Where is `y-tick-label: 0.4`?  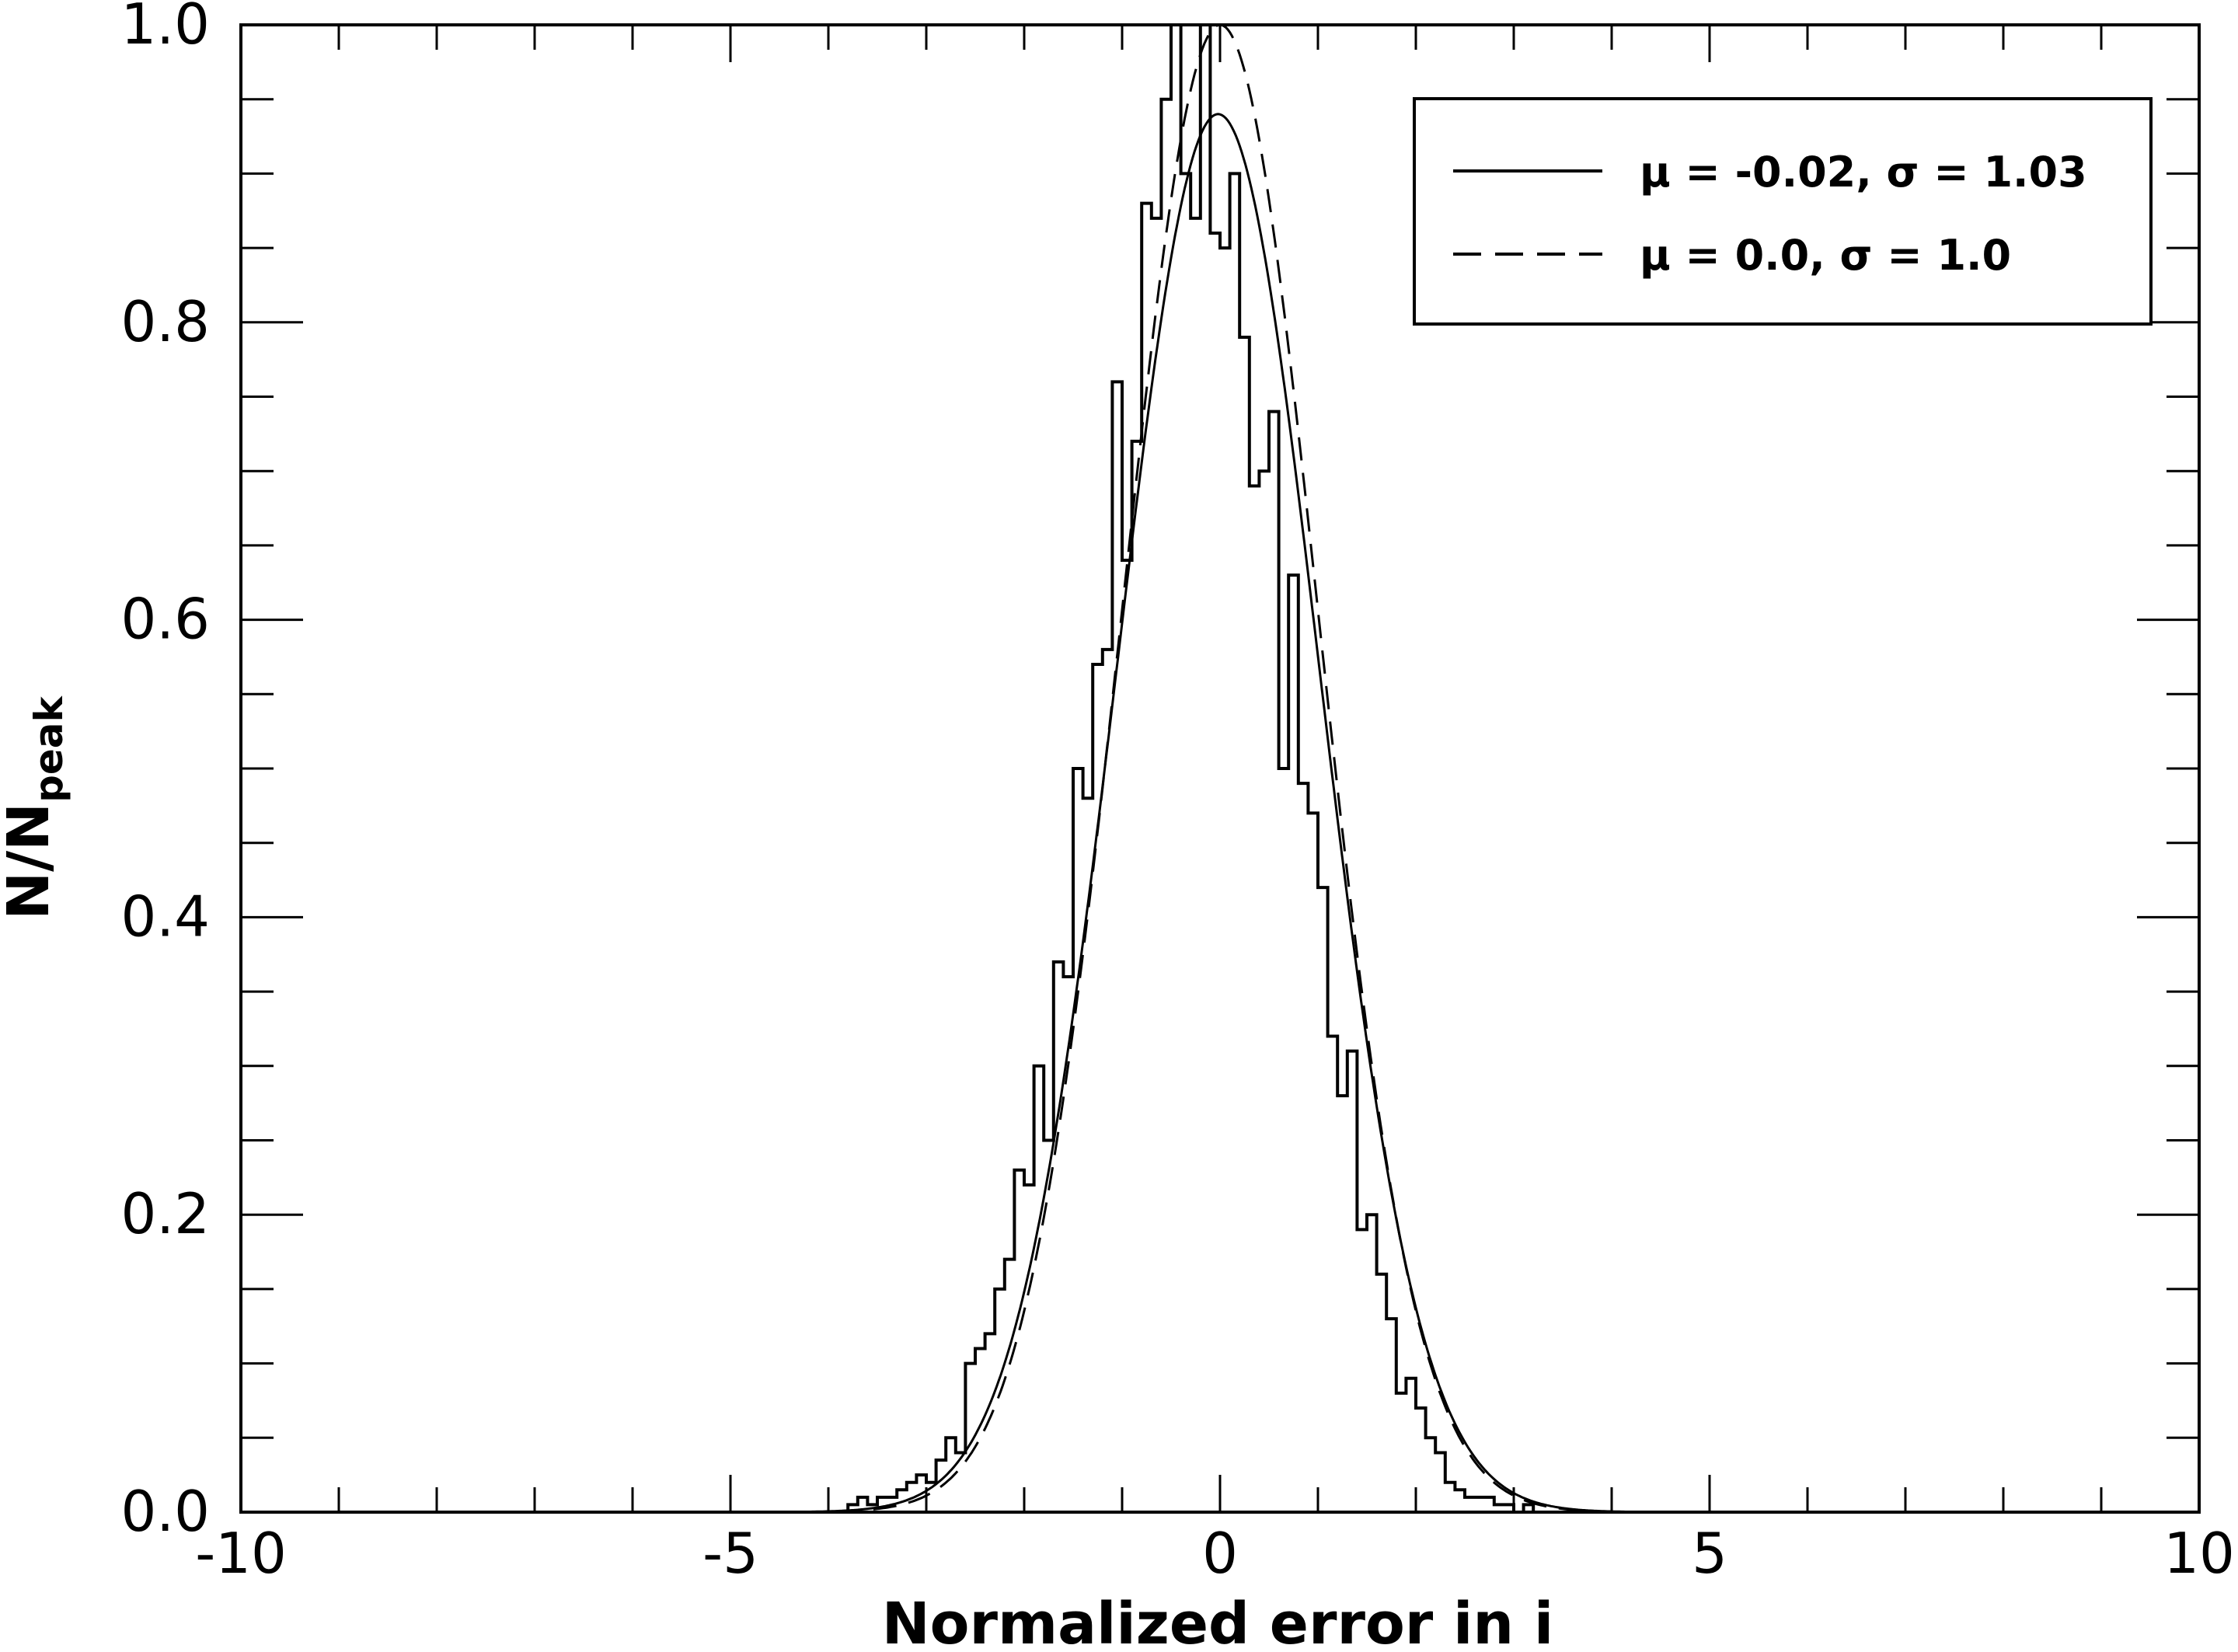 y-tick-label: 0.4 is located at coordinates (165, 916).